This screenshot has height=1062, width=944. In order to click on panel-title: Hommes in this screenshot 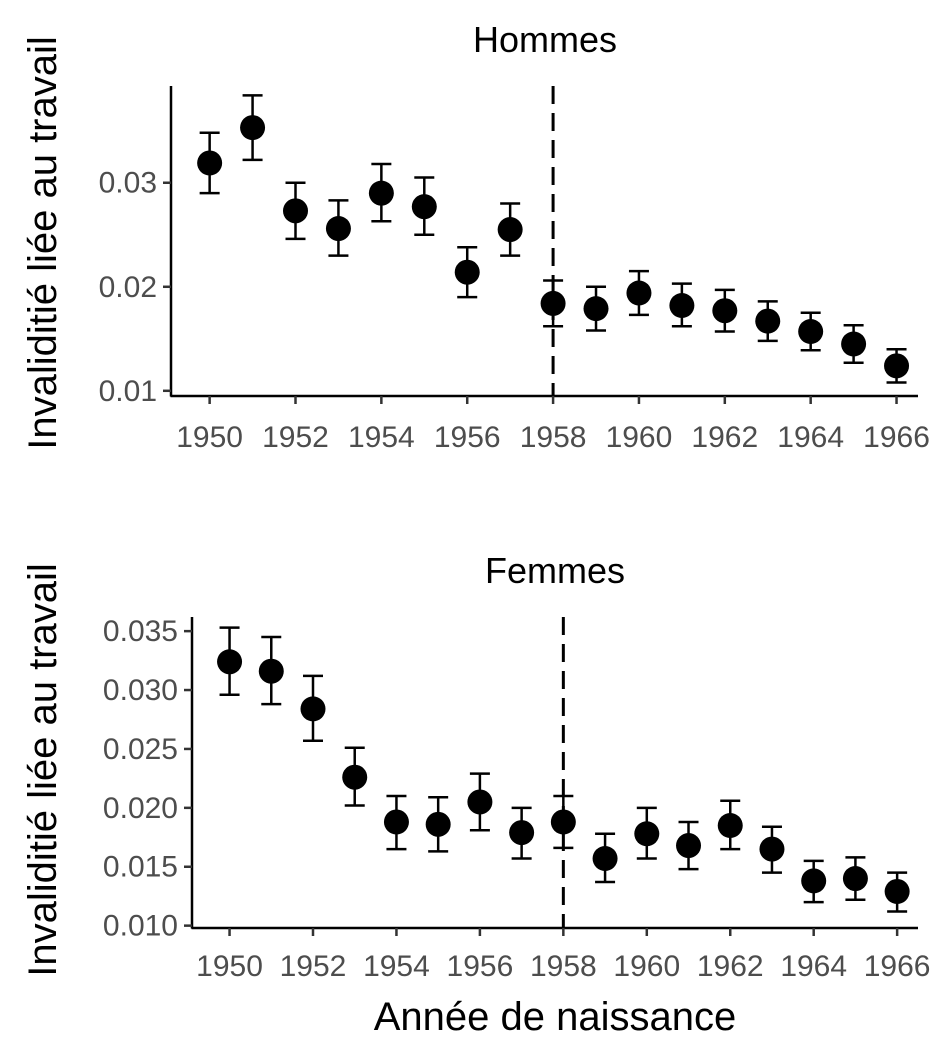, I will do `click(545, 39)`.